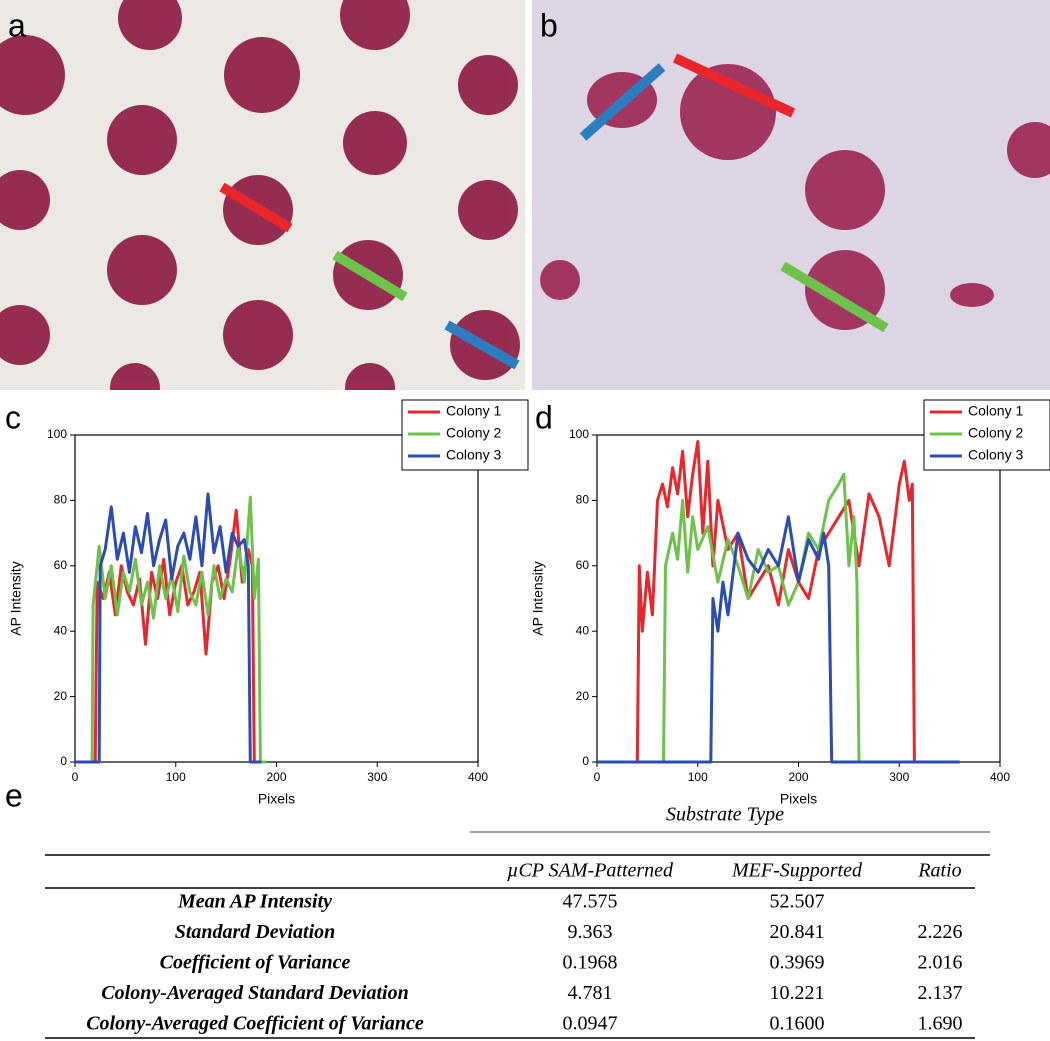  I want to click on row-label: Colony-Averaged Coefficient of Variance, so click(255, 1024).